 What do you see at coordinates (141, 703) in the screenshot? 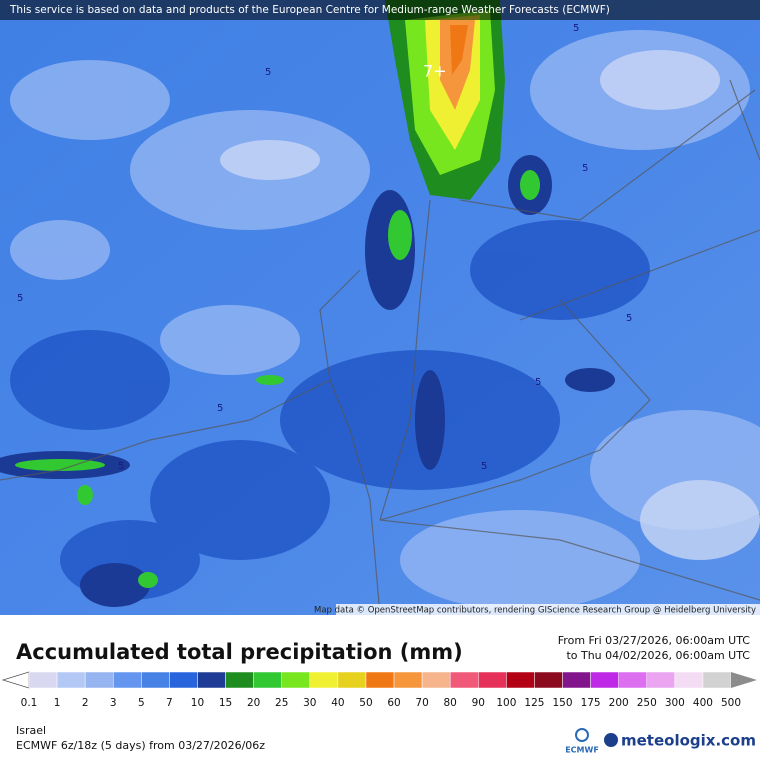
I see `color-bar-label: 5` at bounding box center [141, 703].